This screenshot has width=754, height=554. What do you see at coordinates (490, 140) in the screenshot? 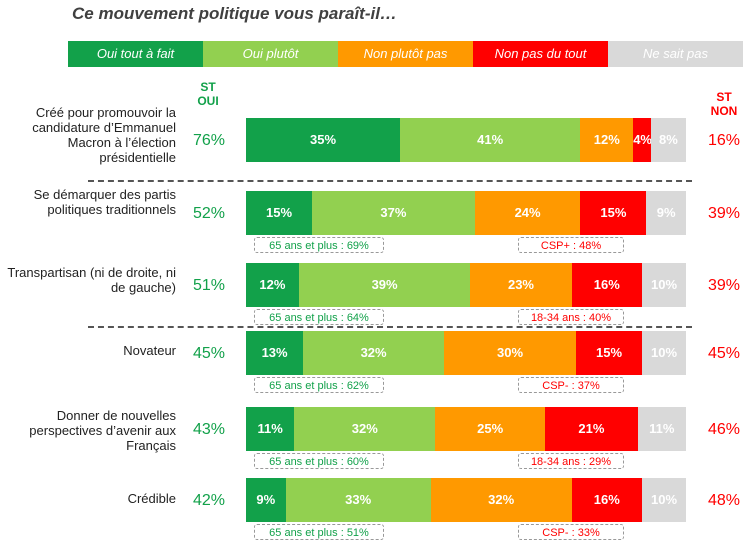
I see `bar-segment-oui-plutot: 41%` at bounding box center [490, 140].